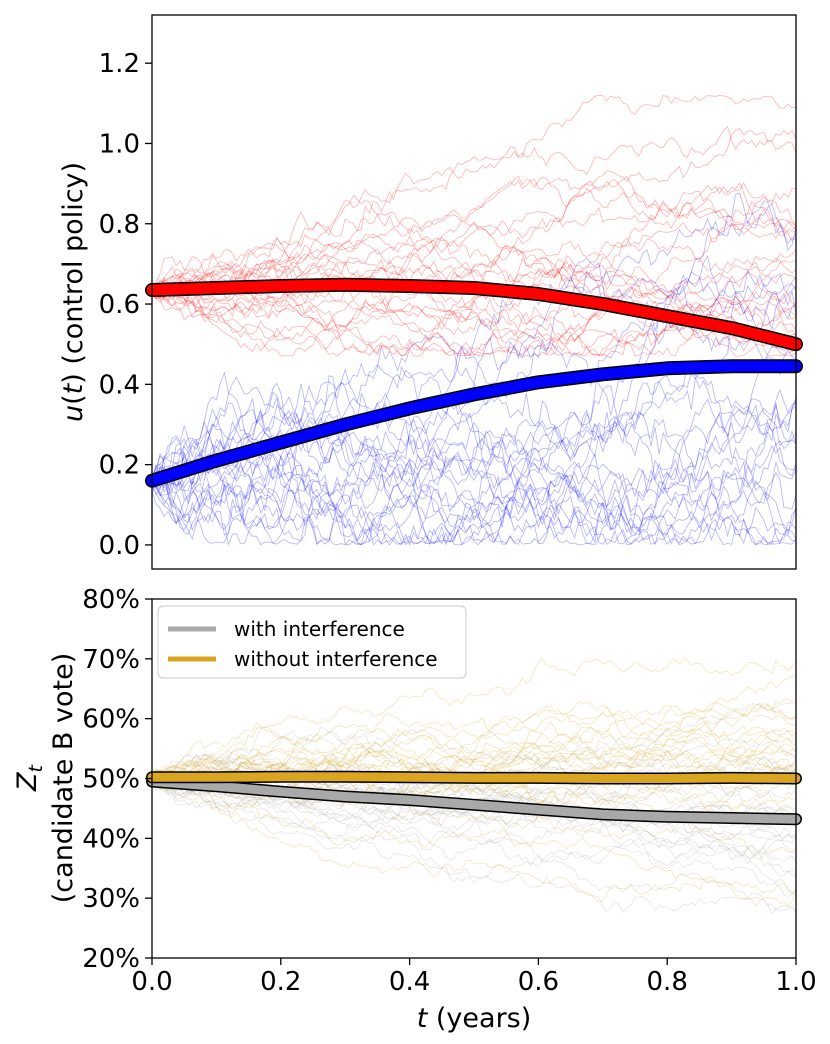  I want to click on bottom-ytick-label: 70%, so click(111, 660).